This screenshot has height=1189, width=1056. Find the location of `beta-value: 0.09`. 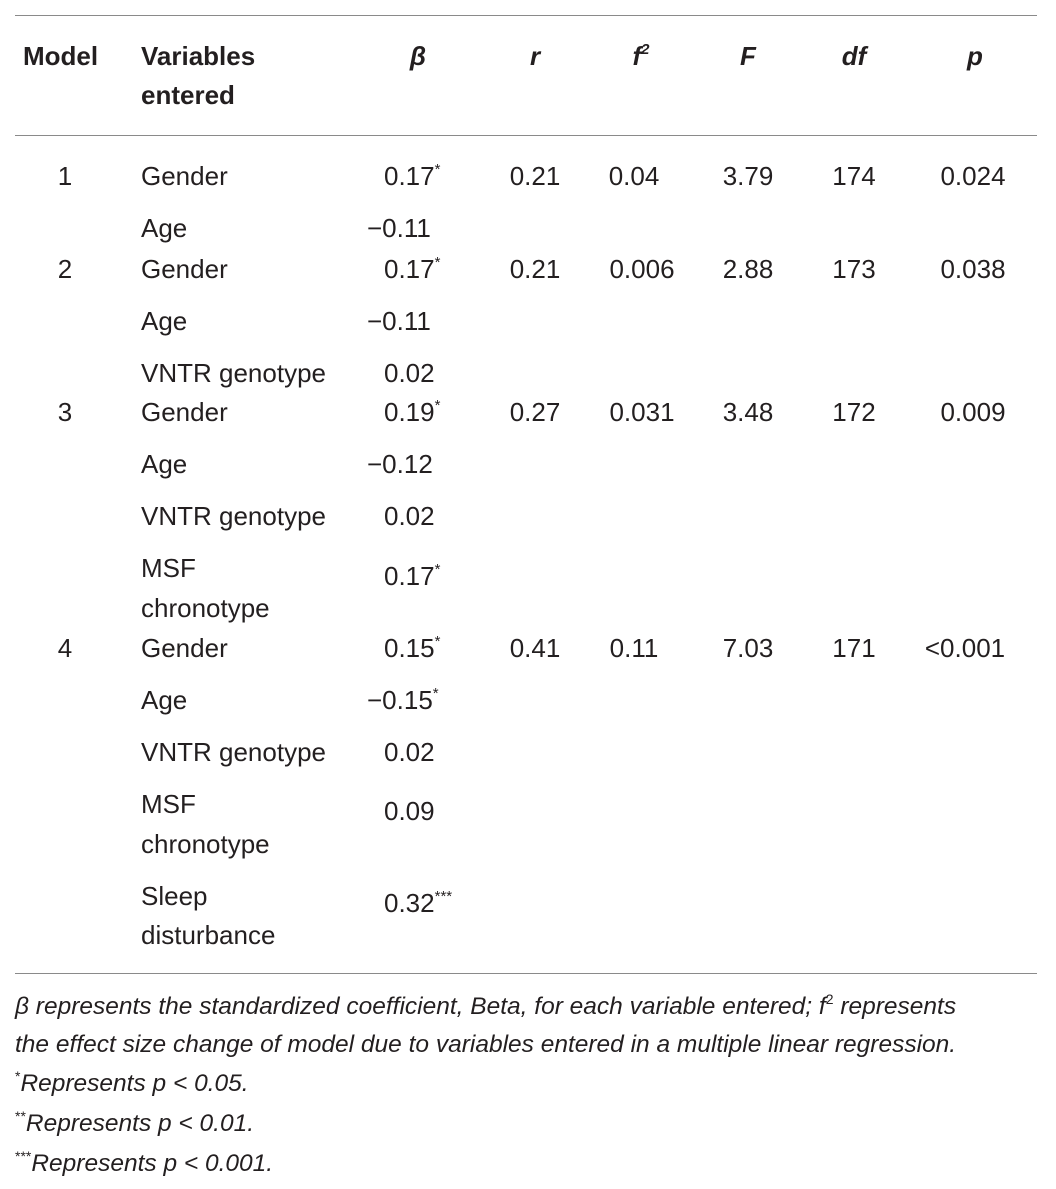

beta-value: 0.09 is located at coordinates (409, 811).